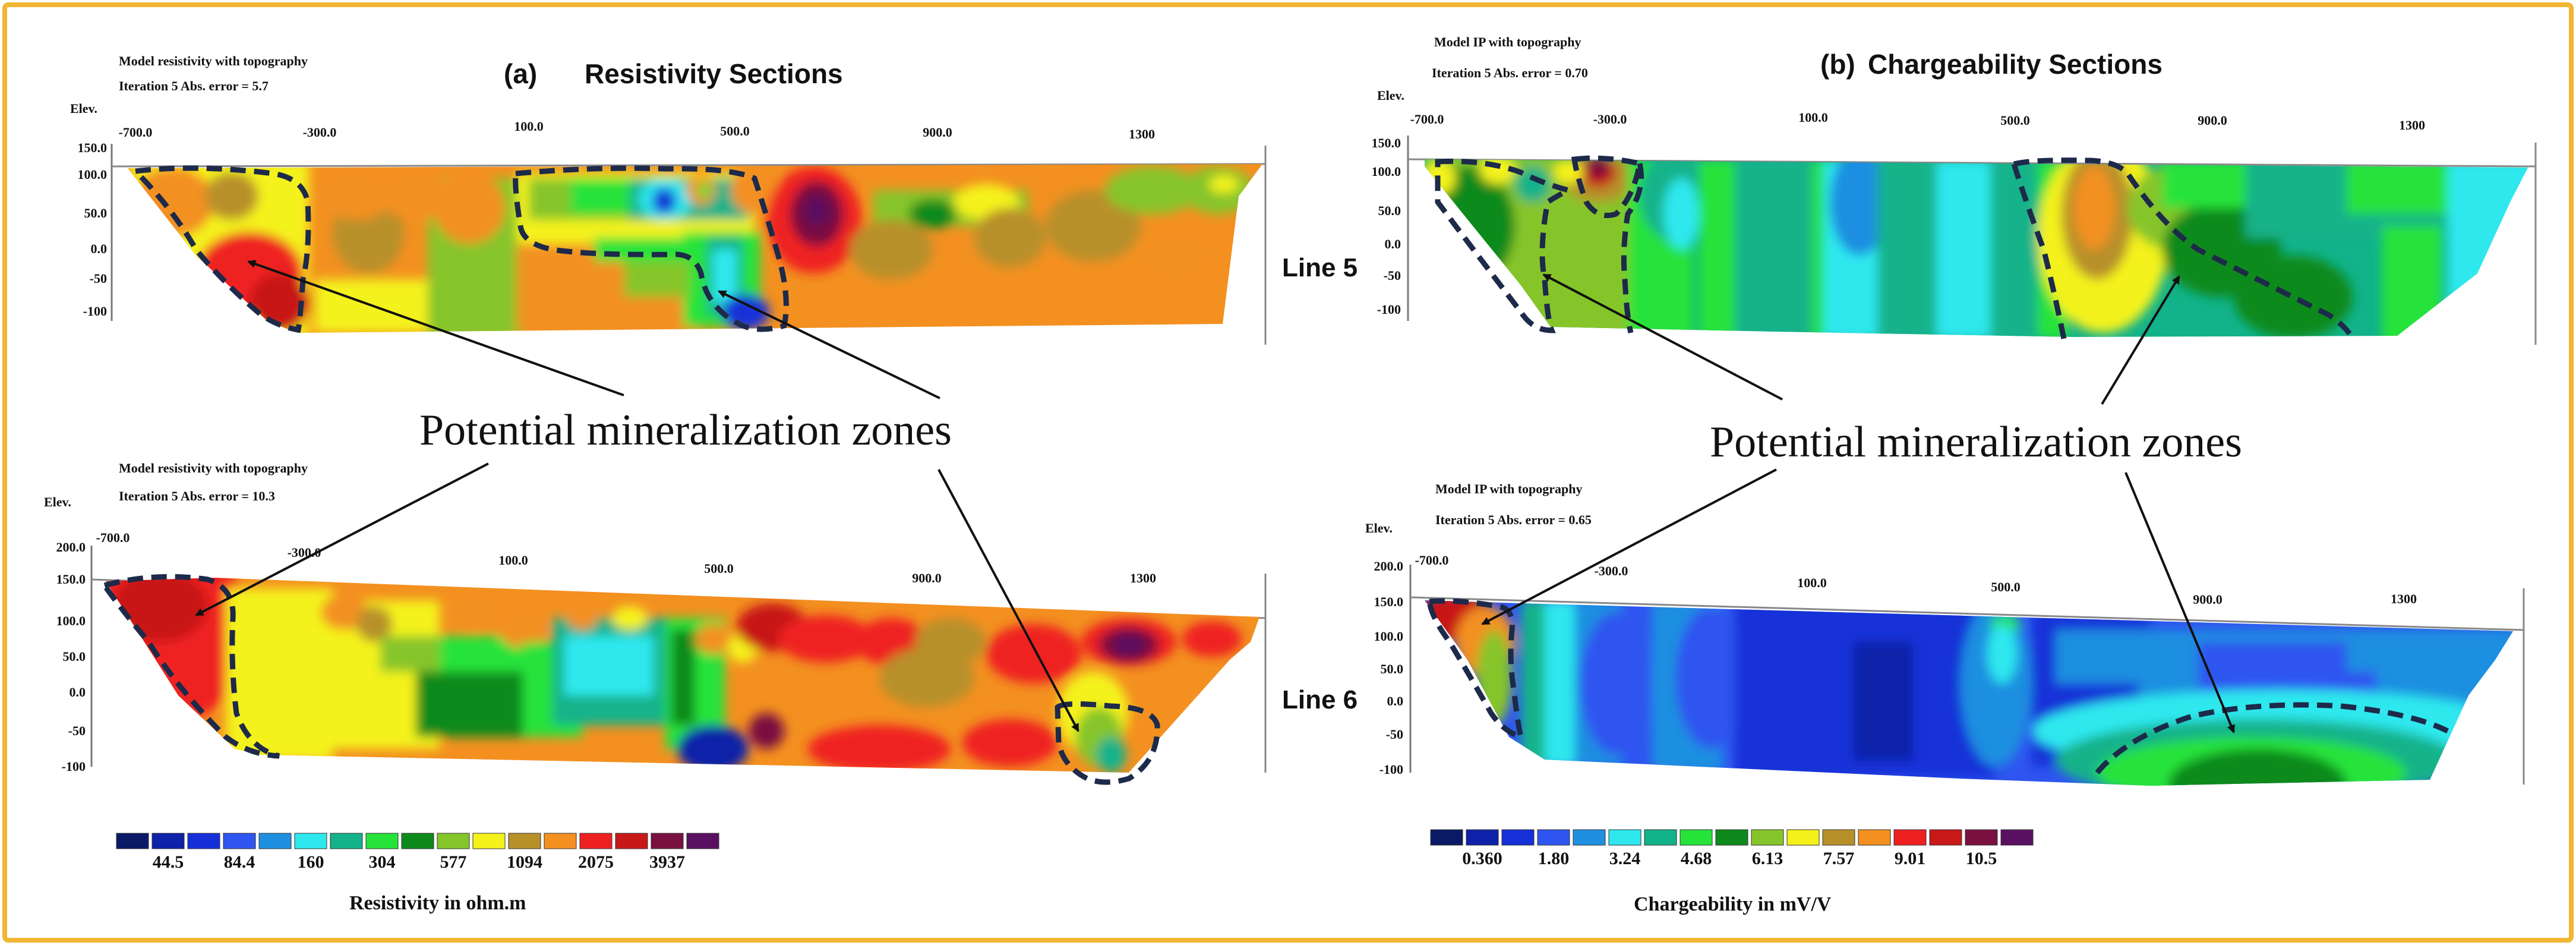  Describe the element at coordinates (437, 903) in the screenshot. I see `colorbar-resistivity-title: Resistivity in ohm.m` at that location.